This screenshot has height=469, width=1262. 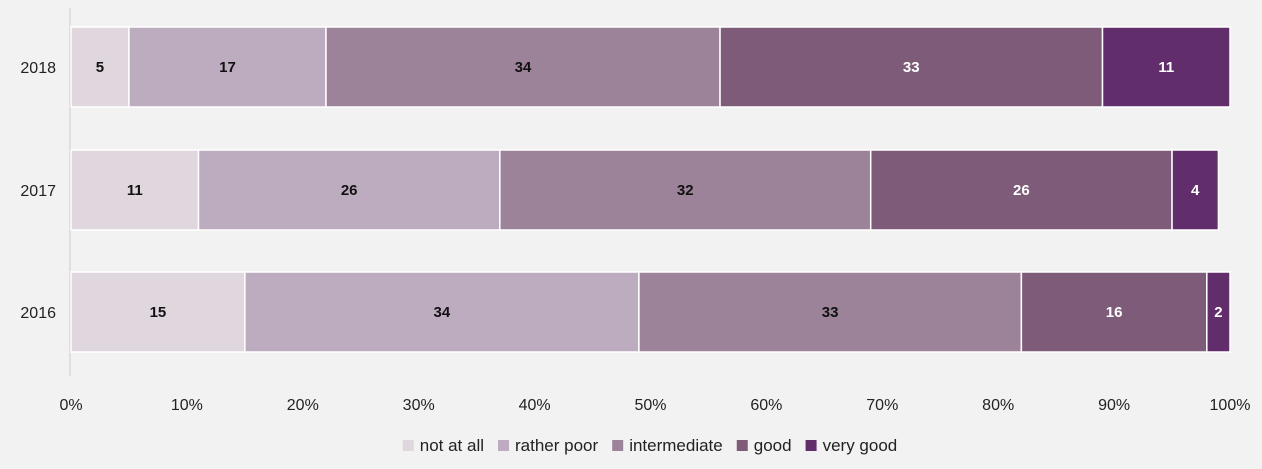 I want to click on x-tick-label: 100%, so click(x=1230, y=405).